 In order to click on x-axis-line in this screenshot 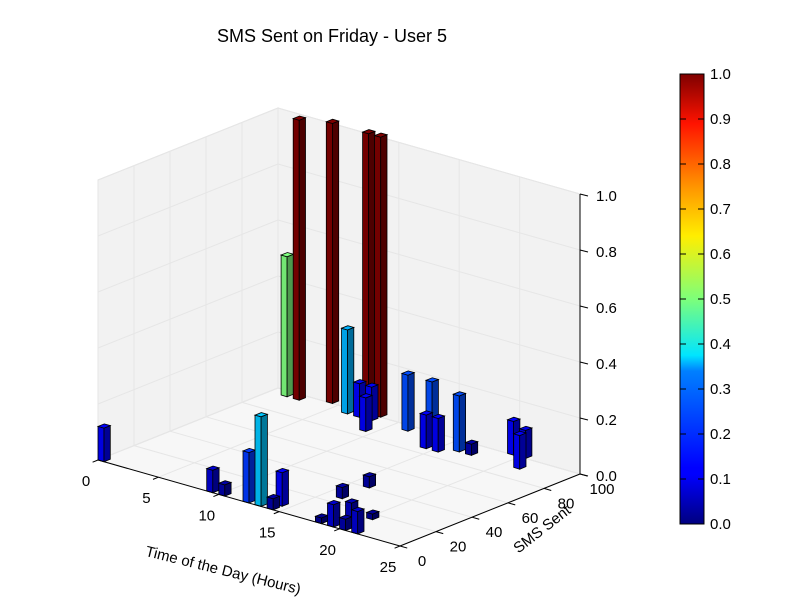, I will do `click(249, 503)`.